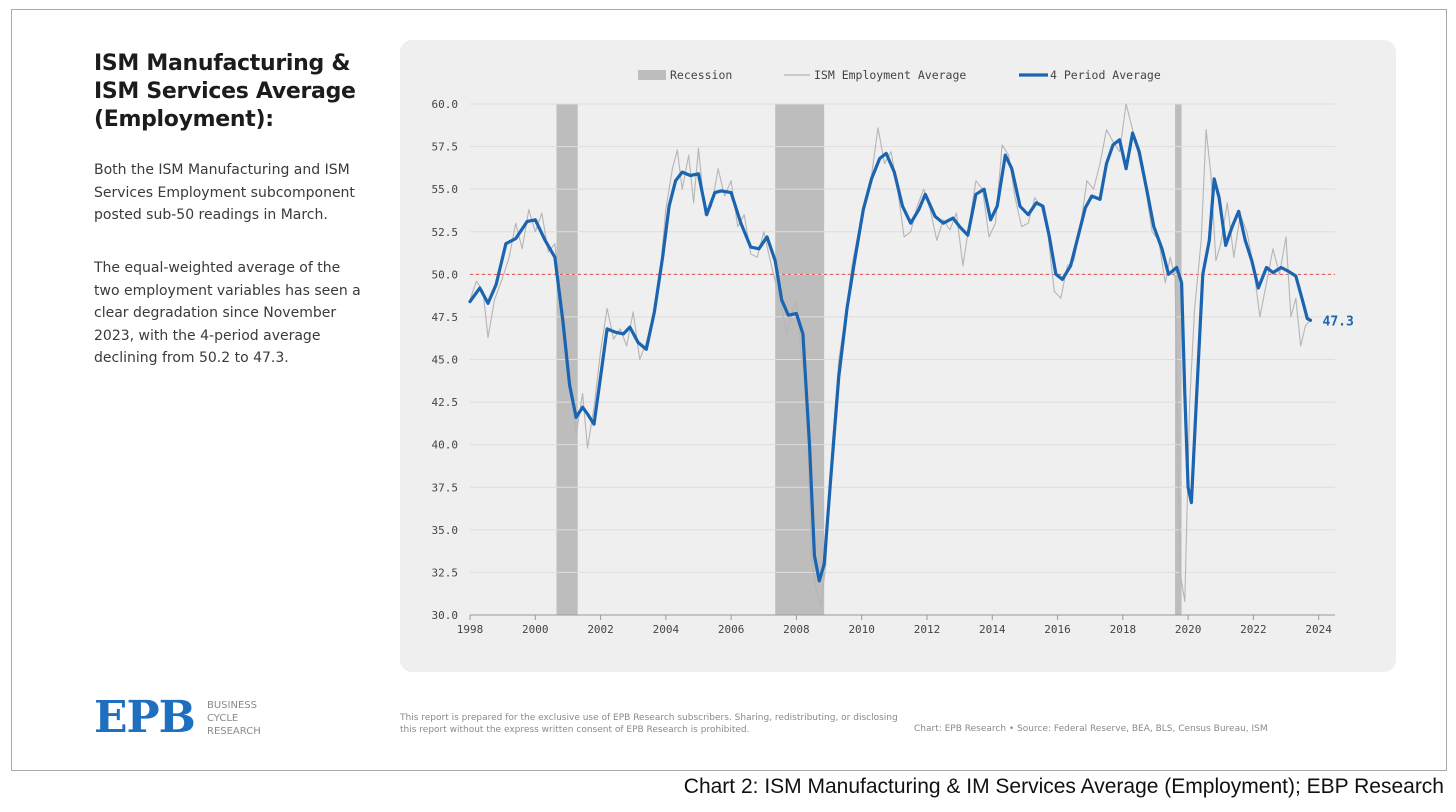 The height and width of the screenshot is (812, 1456). I want to click on epb-logo: EPB BUSINESS CYCLE RESEARCH, so click(199, 719).